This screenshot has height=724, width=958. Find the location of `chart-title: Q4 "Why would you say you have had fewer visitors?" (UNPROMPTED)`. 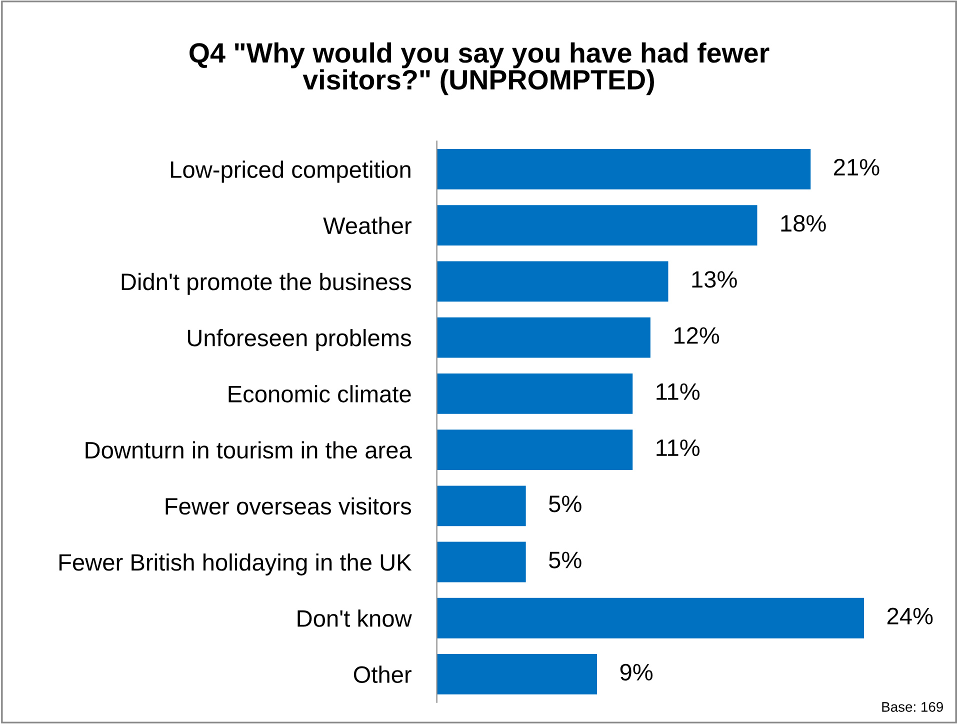

chart-title: Q4 "Why would you say you have had fewer visitors?" (UNPROMPTED) is located at coordinates (480, 69).